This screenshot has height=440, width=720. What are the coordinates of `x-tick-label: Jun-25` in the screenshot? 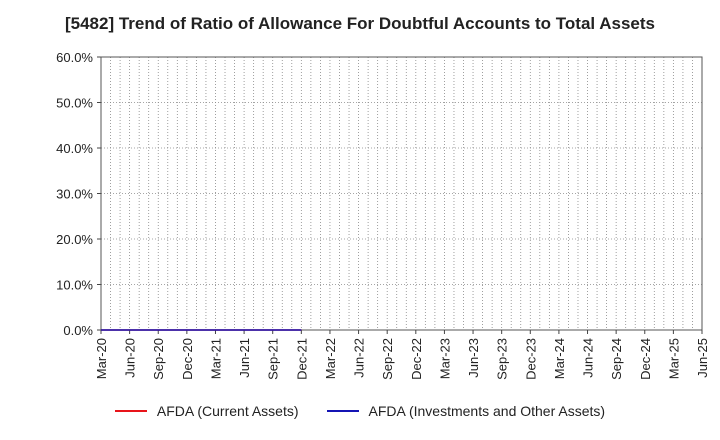 It's located at (702, 358).